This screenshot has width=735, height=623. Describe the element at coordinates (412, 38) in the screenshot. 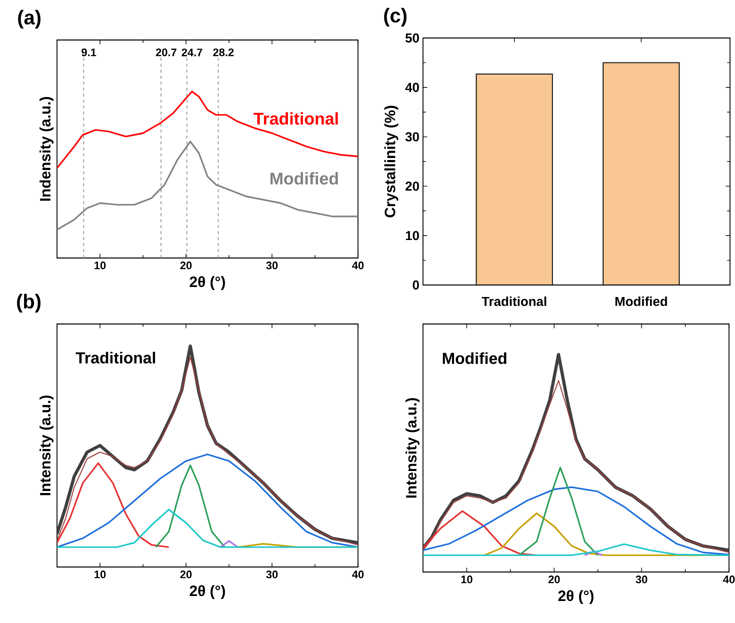

I see `y-tick-label: 50` at that location.